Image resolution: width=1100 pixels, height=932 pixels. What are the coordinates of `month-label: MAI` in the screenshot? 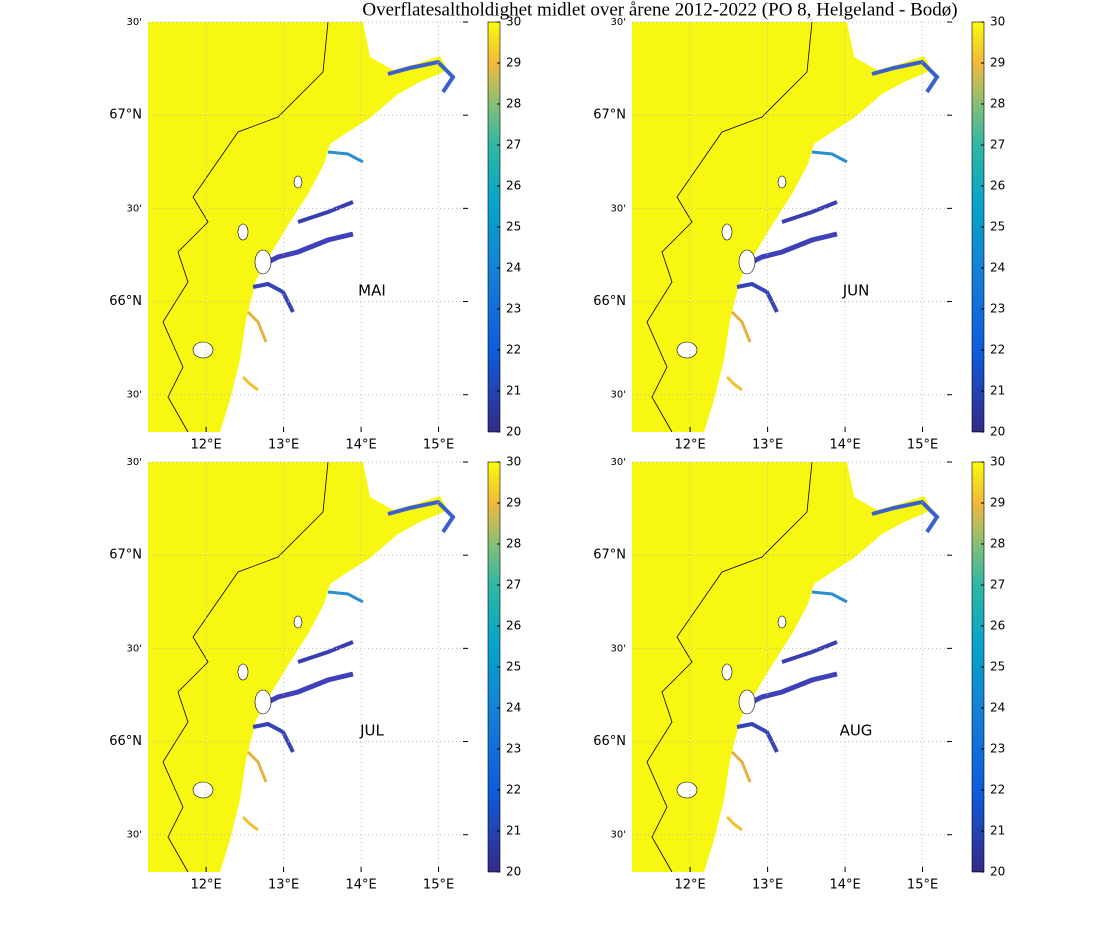 It's located at (372, 291).